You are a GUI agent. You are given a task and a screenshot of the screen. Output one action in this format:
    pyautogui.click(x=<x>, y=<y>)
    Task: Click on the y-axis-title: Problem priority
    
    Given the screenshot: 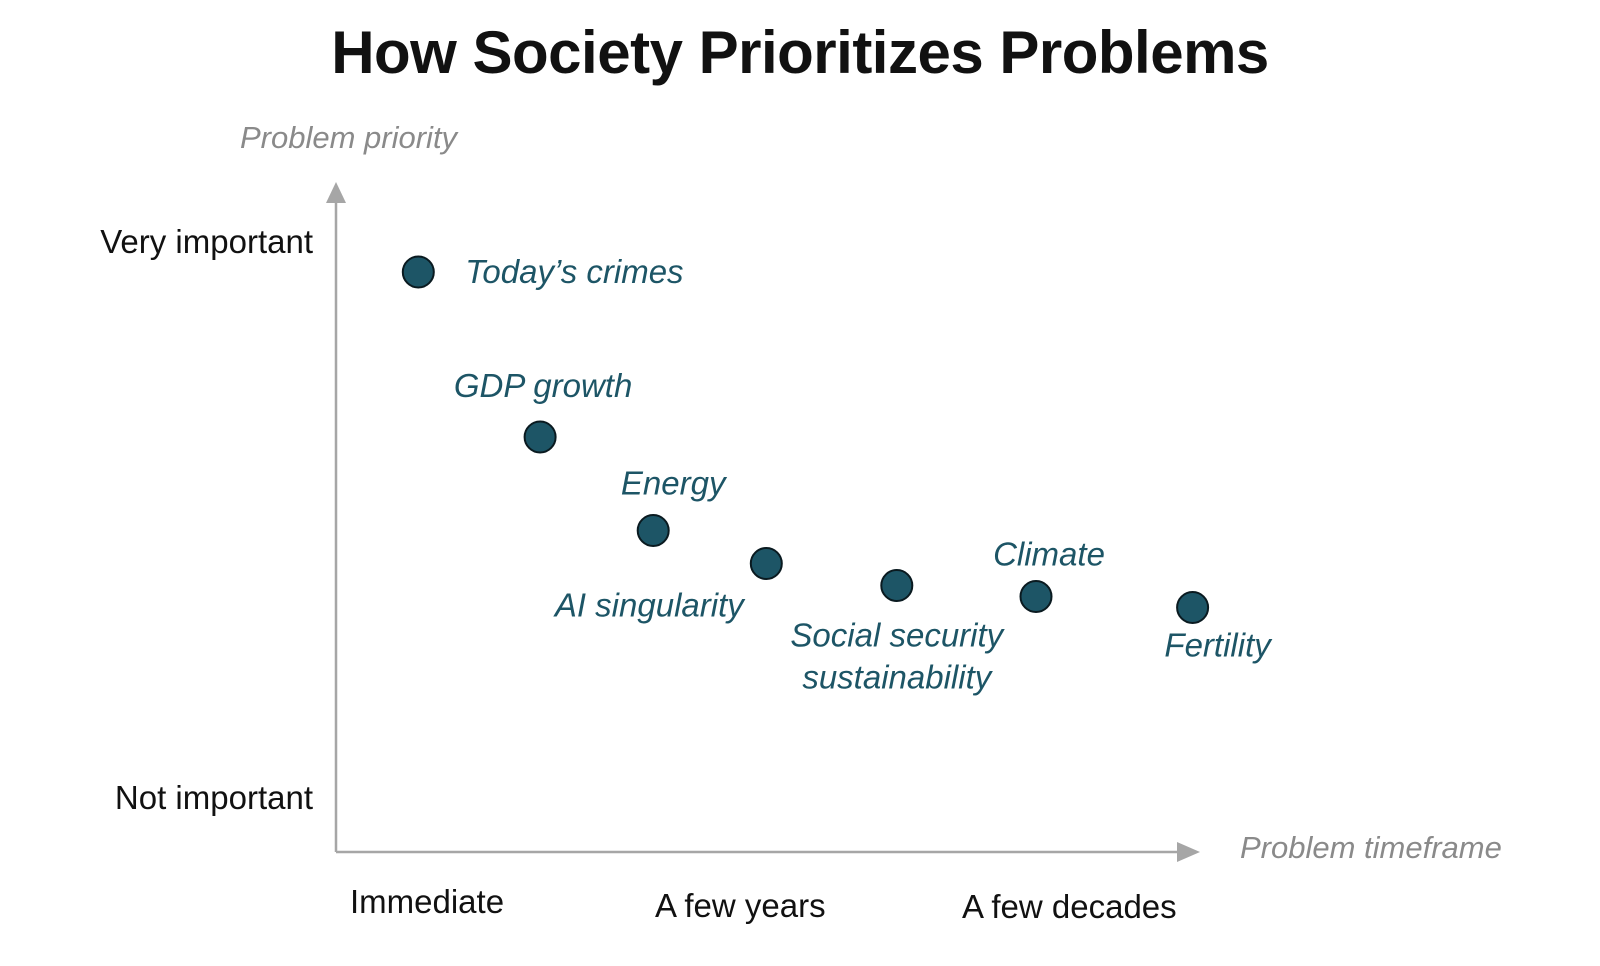 What is the action you would take?
    pyautogui.click(x=350, y=137)
    